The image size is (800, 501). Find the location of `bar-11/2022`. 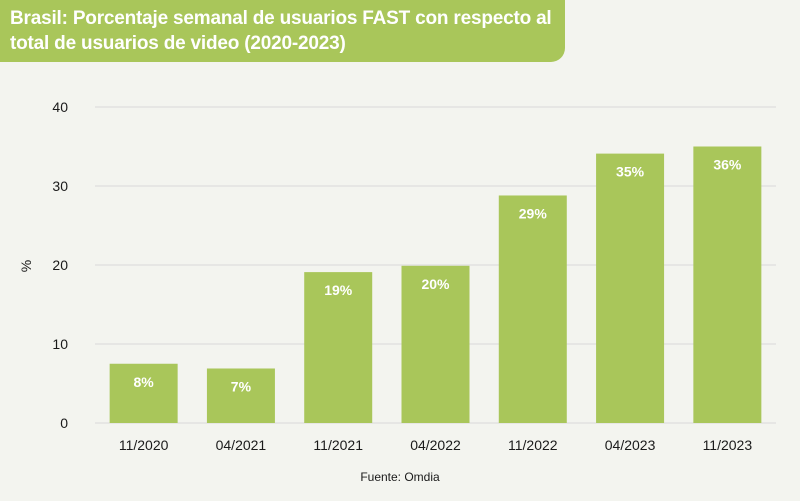

bar-11/2022 is located at coordinates (532, 309).